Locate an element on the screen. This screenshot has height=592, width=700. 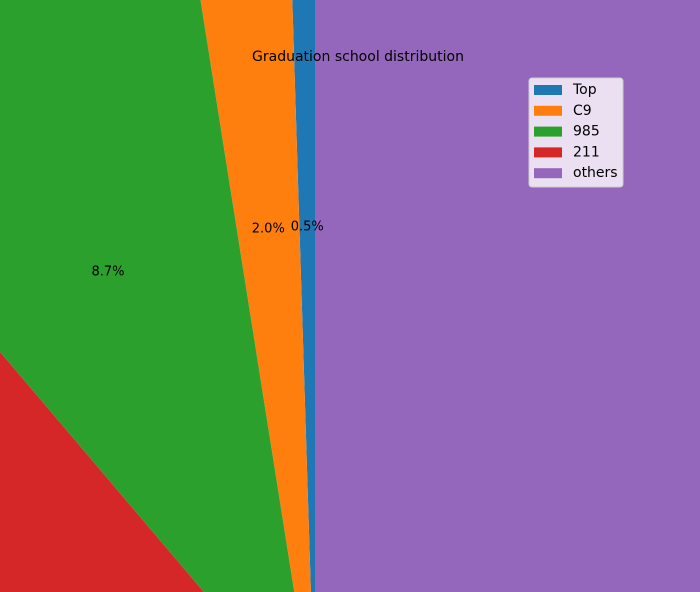
legend: Top C9 985 211 others is located at coordinates (576, 132).